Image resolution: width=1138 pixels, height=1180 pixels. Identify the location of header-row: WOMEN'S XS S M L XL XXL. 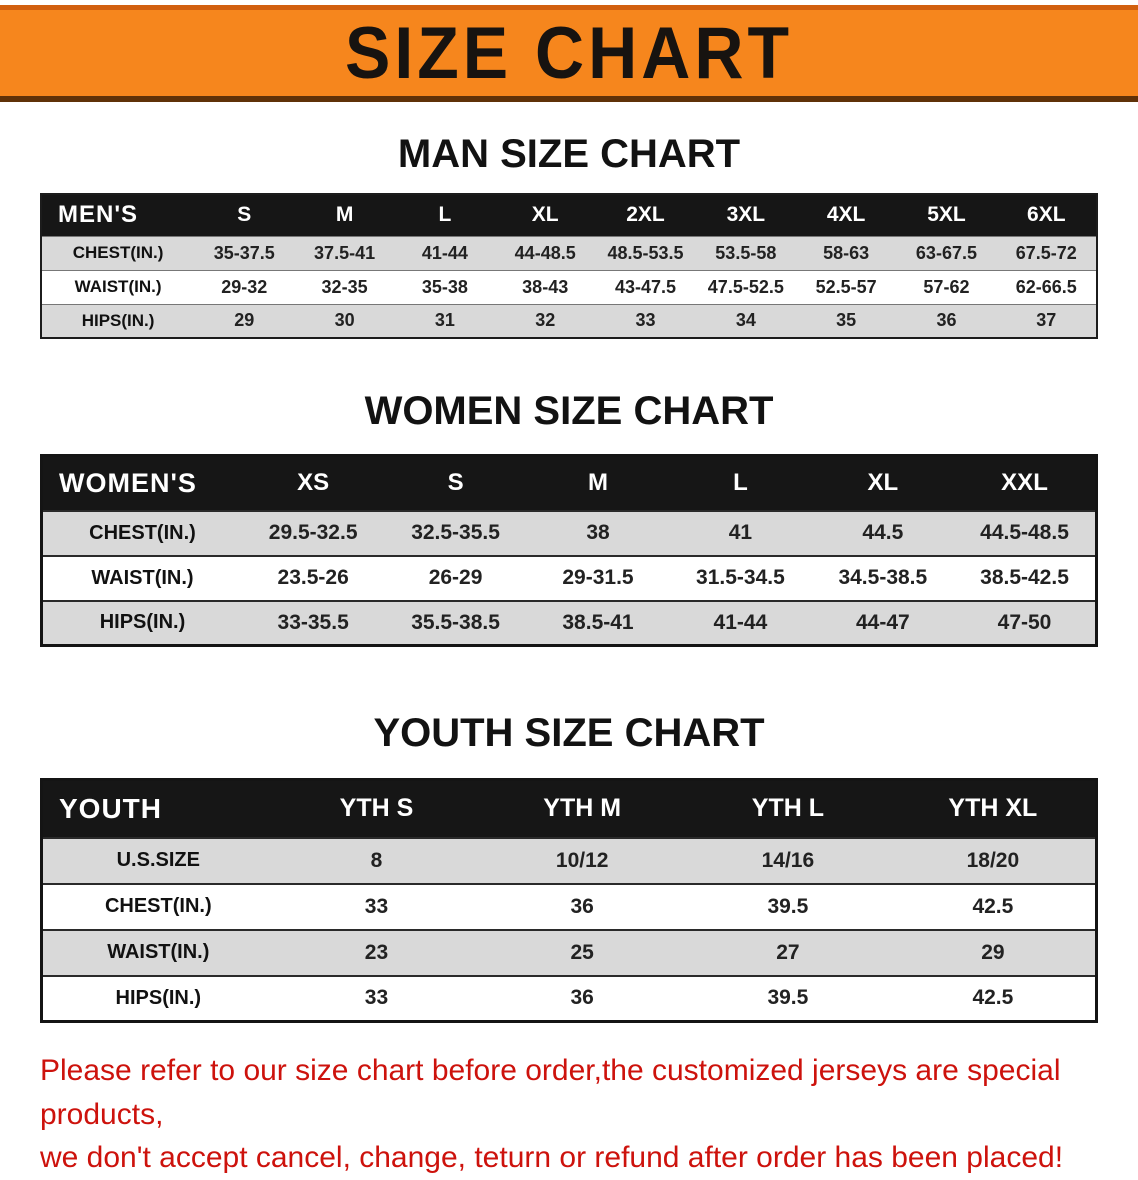
(569, 483).